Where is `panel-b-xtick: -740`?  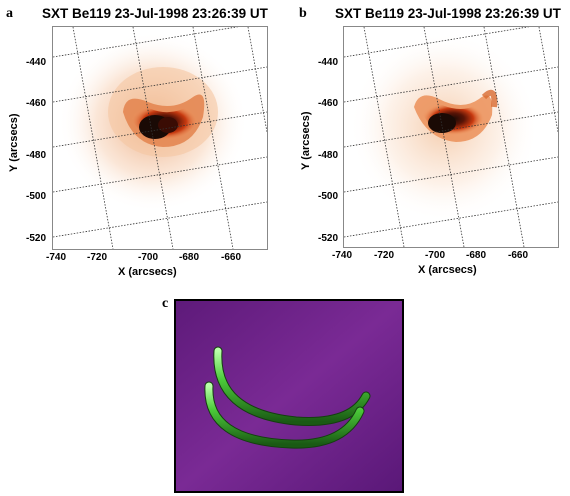 panel-b-xtick: -740 is located at coordinates (341, 255).